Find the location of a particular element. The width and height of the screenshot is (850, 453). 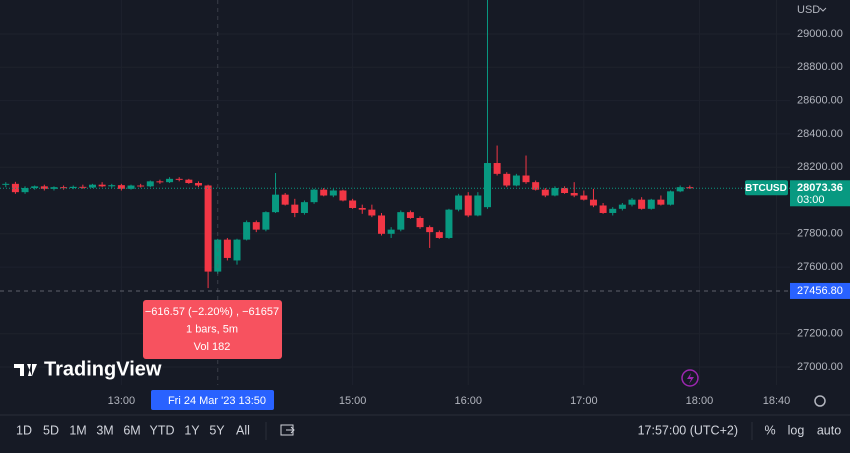

tooltip-line: −616.57 (−2.20%) , −61657 is located at coordinates (212, 312).